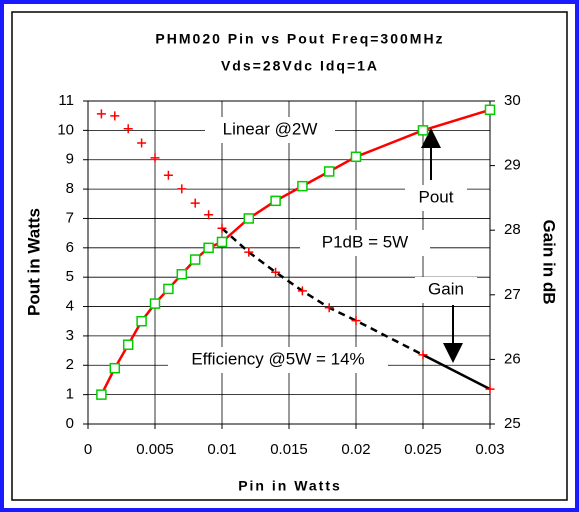 Image resolution: width=579 pixels, height=512 pixels. I want to click on x-tick-label: 0.015, so click(289, 449).